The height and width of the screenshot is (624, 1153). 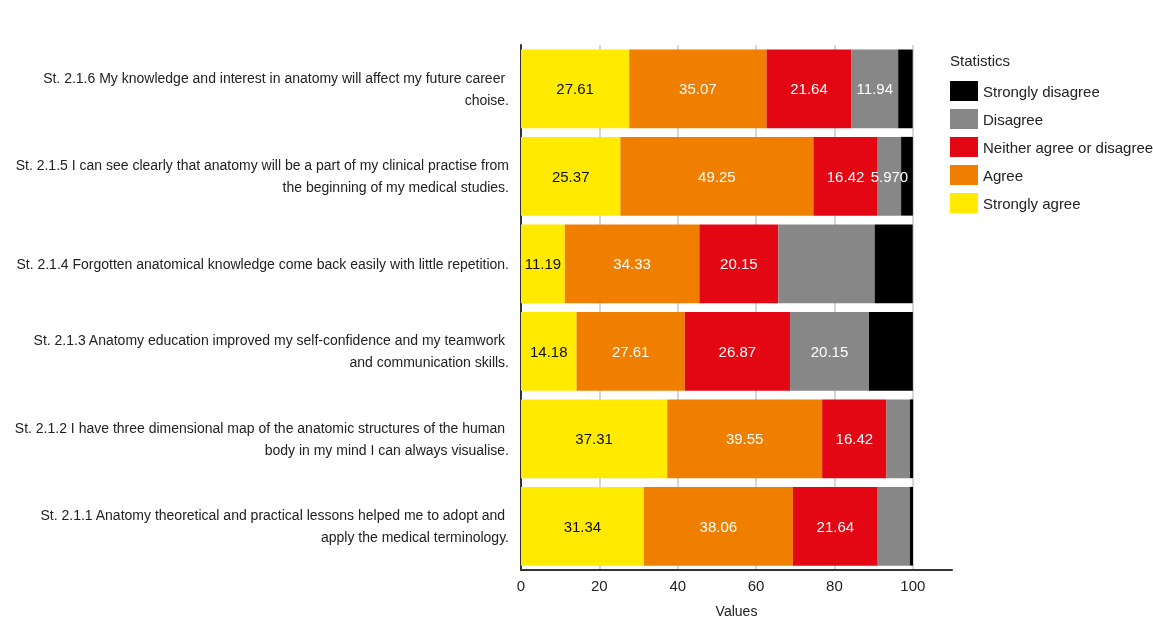 I want to click on x-tick-label: 100, so click(x=913, y=585).